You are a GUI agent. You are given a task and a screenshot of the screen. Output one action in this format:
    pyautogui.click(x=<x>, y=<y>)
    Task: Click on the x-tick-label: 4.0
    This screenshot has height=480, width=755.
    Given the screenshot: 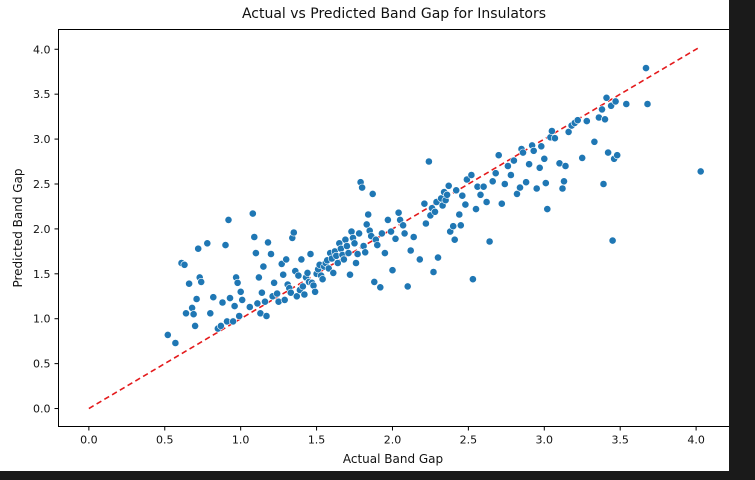 What is the action you would take?
    pyautogui.click(x=696, y=440)
    